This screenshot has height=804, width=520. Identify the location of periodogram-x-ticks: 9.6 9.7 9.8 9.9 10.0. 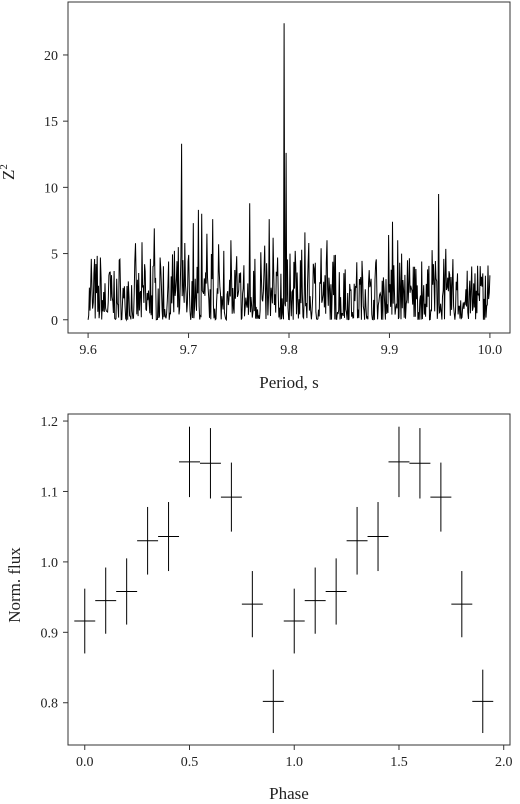
(290, 345).